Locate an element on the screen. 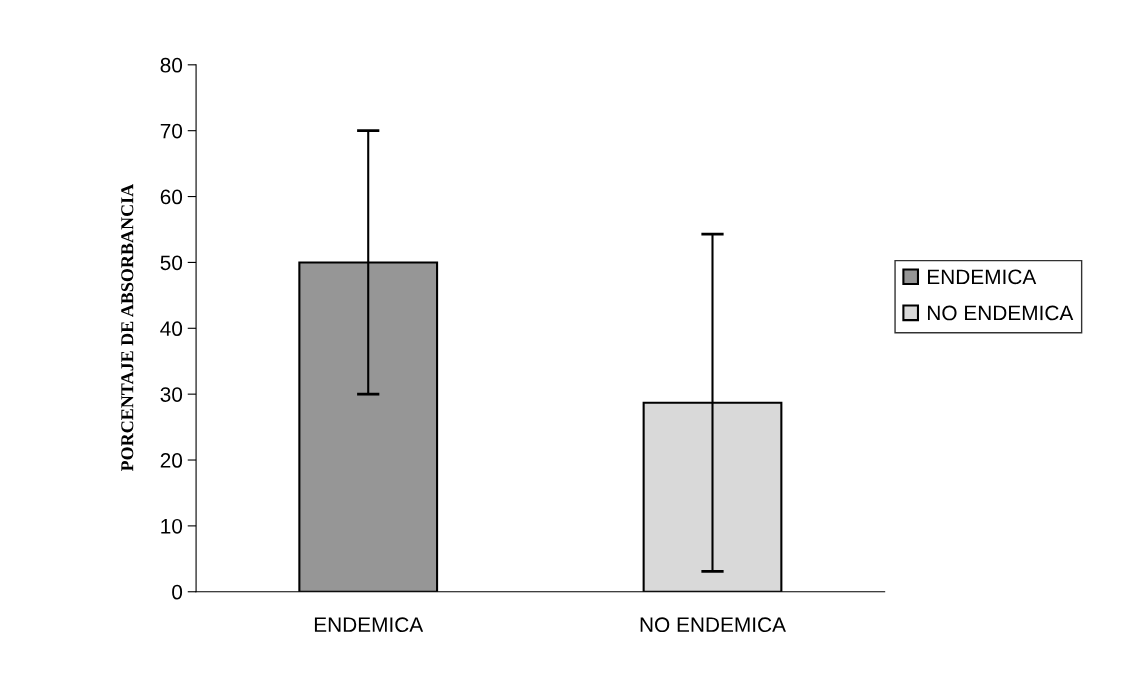 Image resolution: width=1140 pixels, height=697 pixels. y-tick-label: 60 is located at coordinates (171, 197).